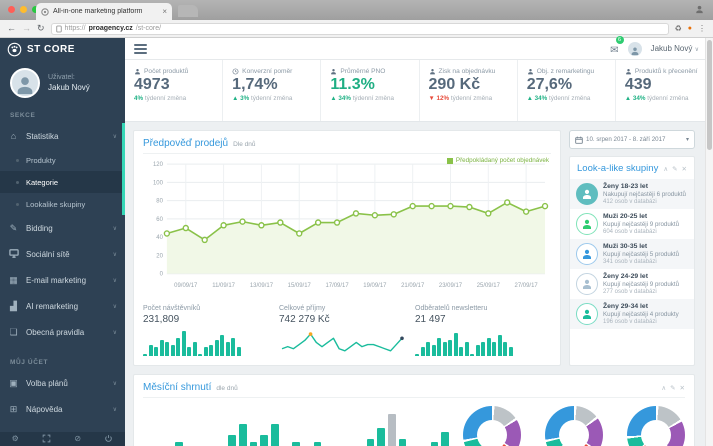 Image resolution: width=713 pixels, height=446 pixels. I want to click on svg-text: 17/09/17, so click(337, 286).